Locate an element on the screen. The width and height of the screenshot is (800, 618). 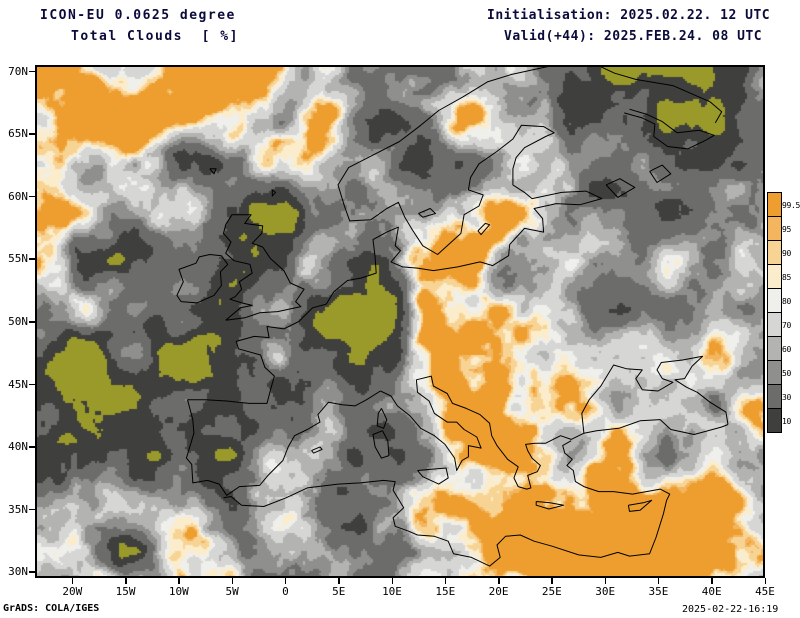
lon-label: 15E is located at coordinates (445, 591).